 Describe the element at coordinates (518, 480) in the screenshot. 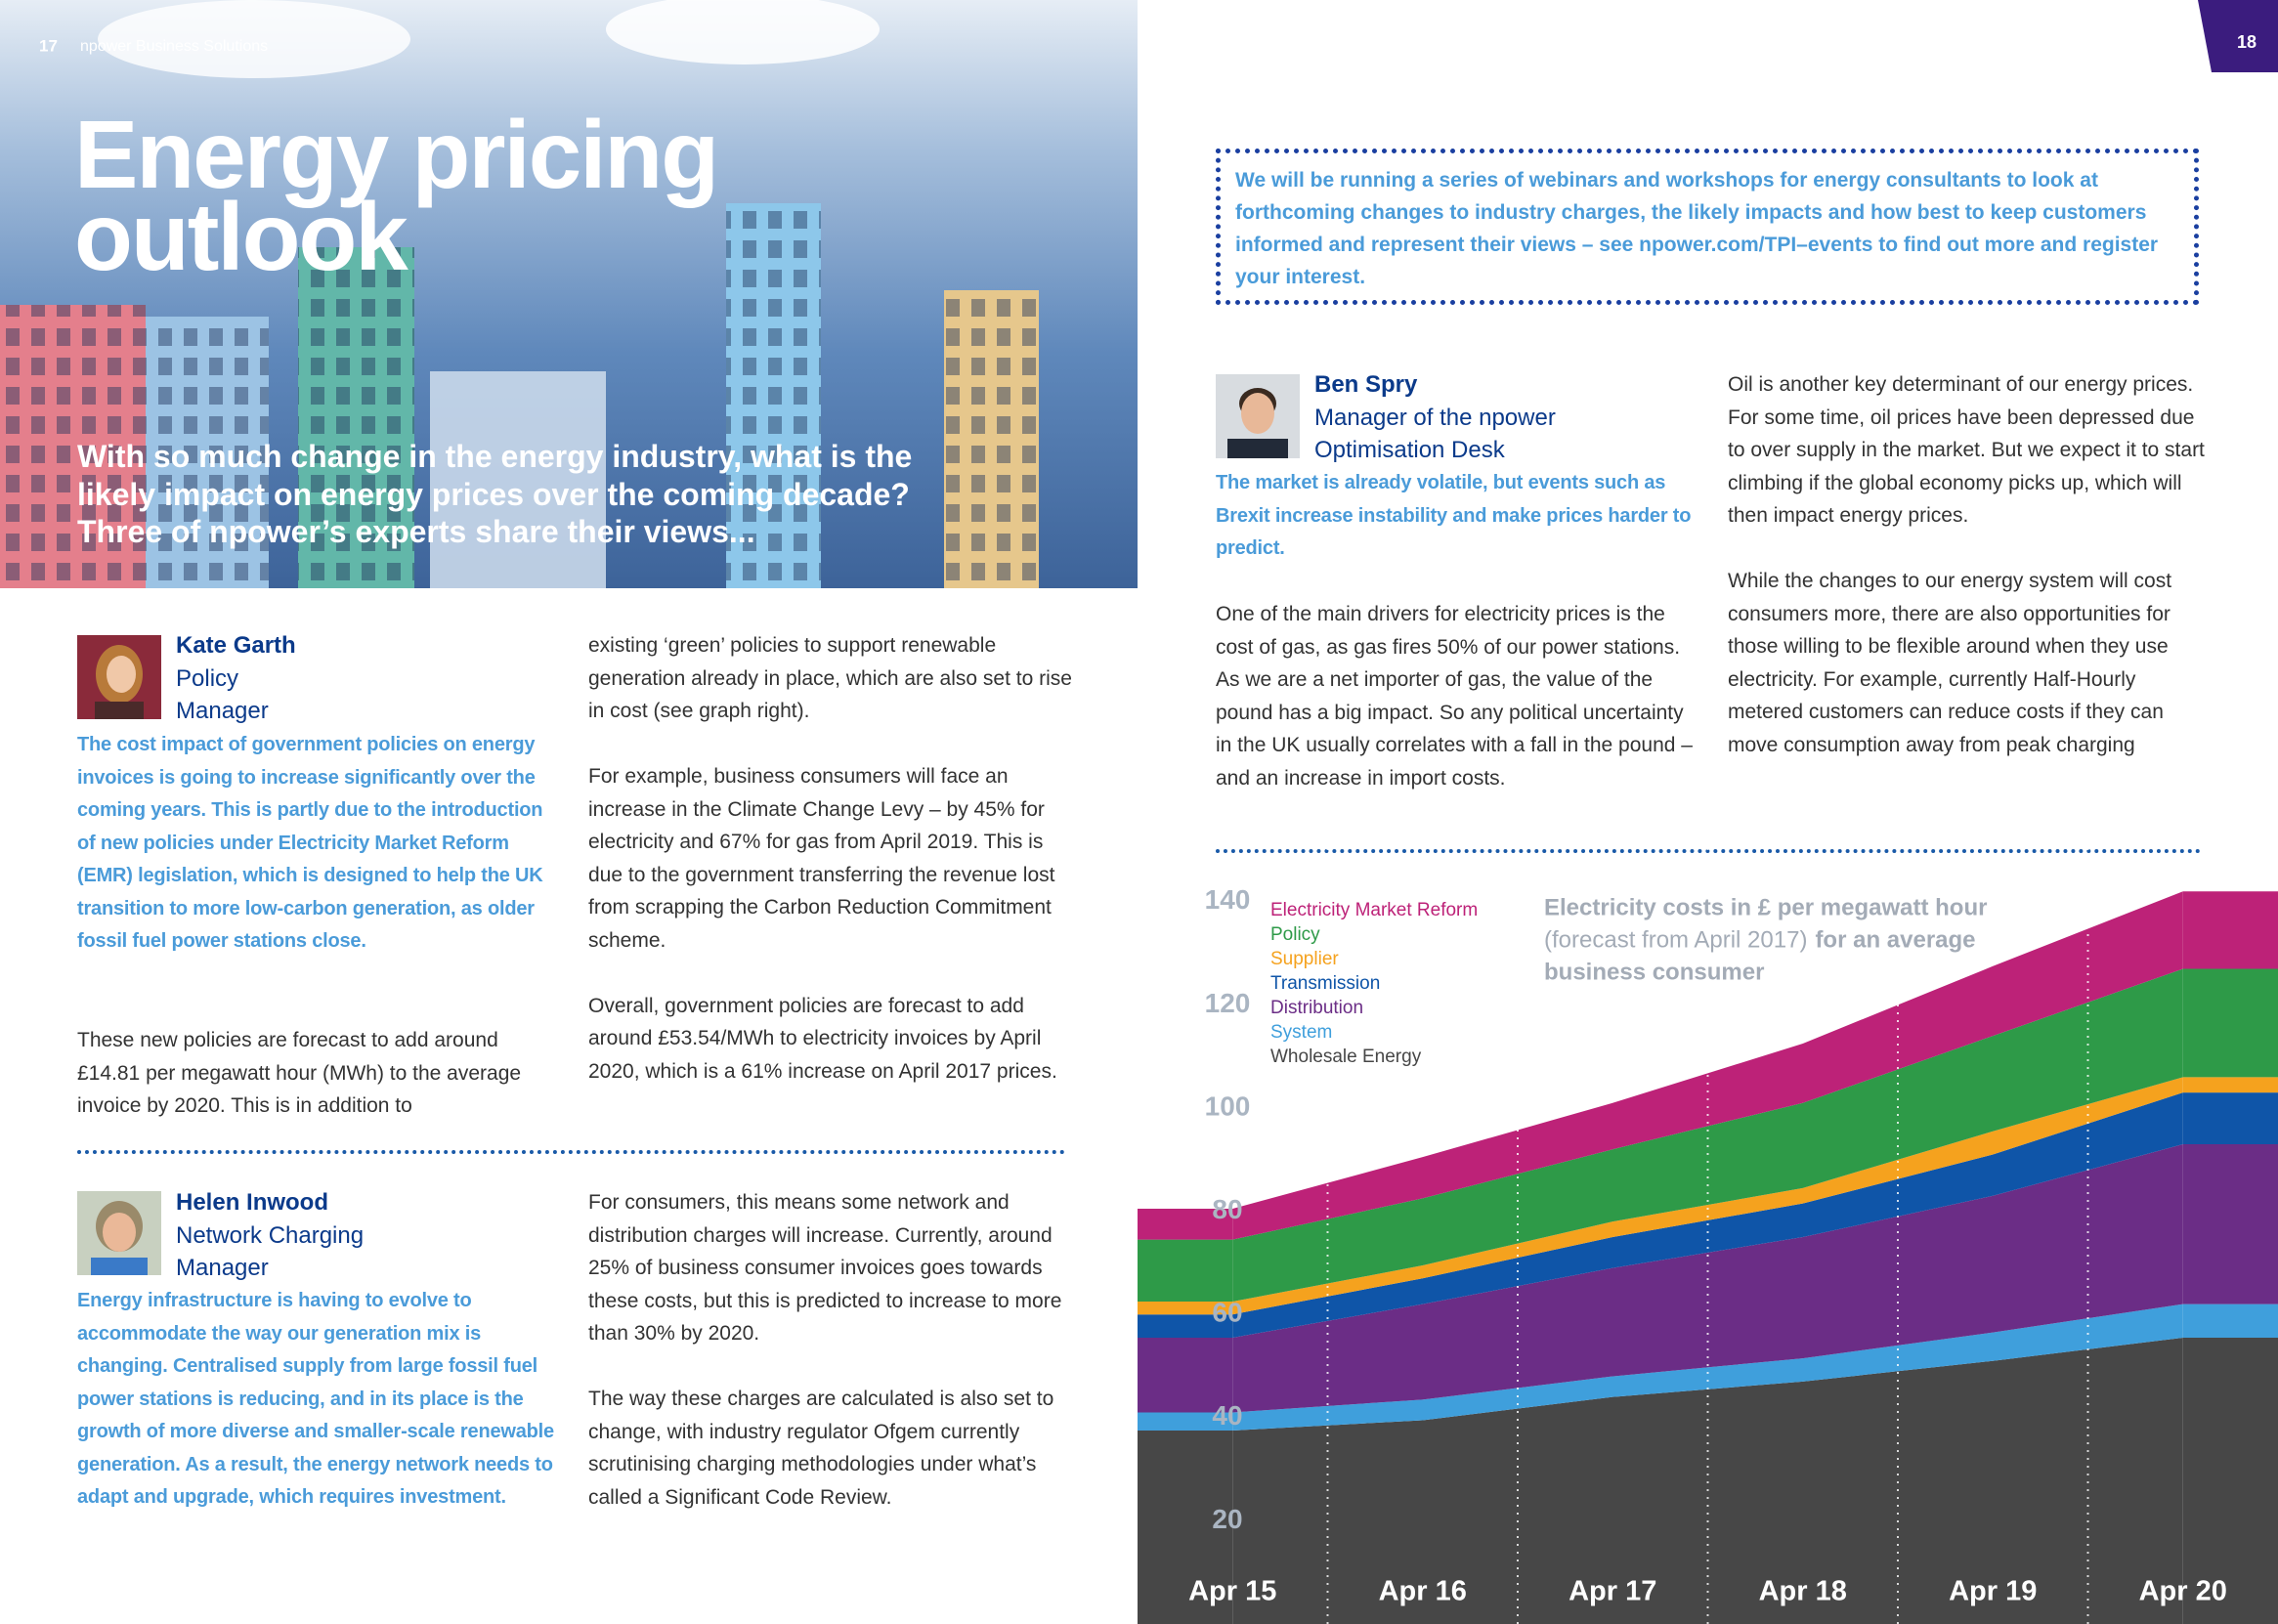

I see `silhouette` at that location.